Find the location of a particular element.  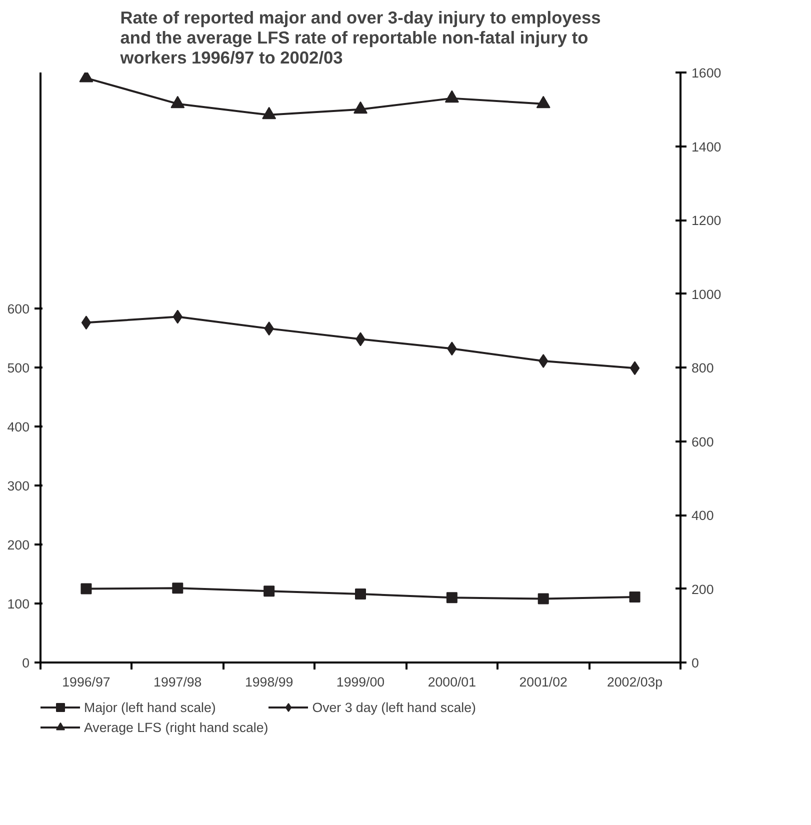

x-tick-label: 2002/03p is located at coordinates (634, 682).